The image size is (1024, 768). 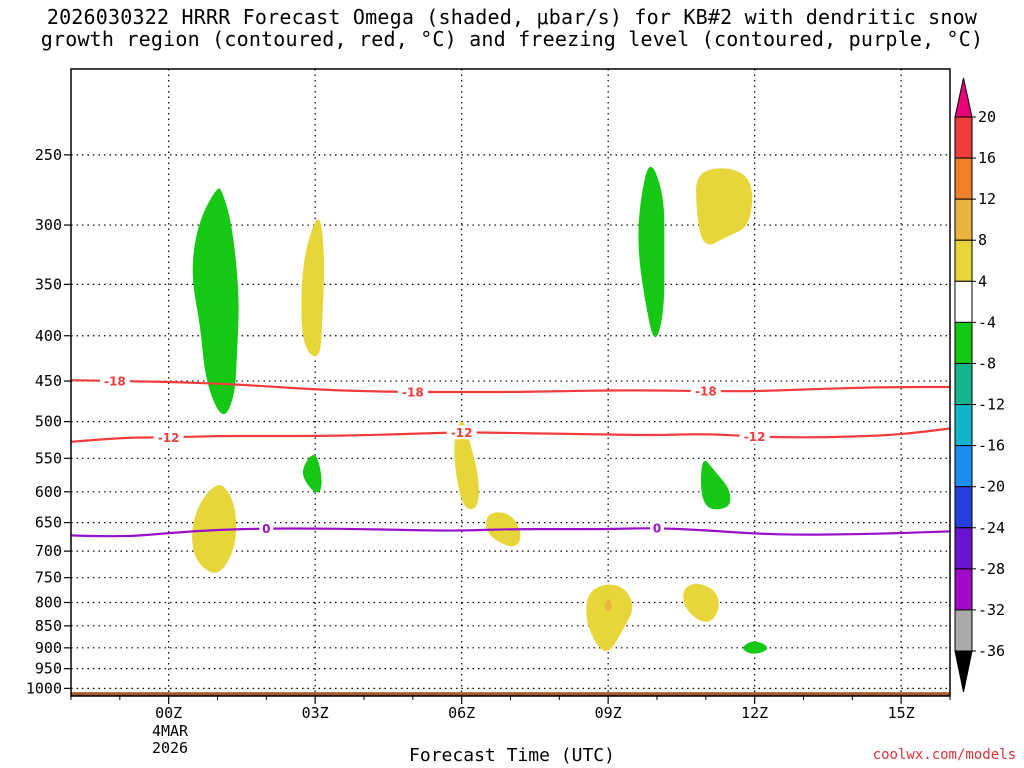 I want to click on y-tick-label: 1000, so click(x=44, y=688).